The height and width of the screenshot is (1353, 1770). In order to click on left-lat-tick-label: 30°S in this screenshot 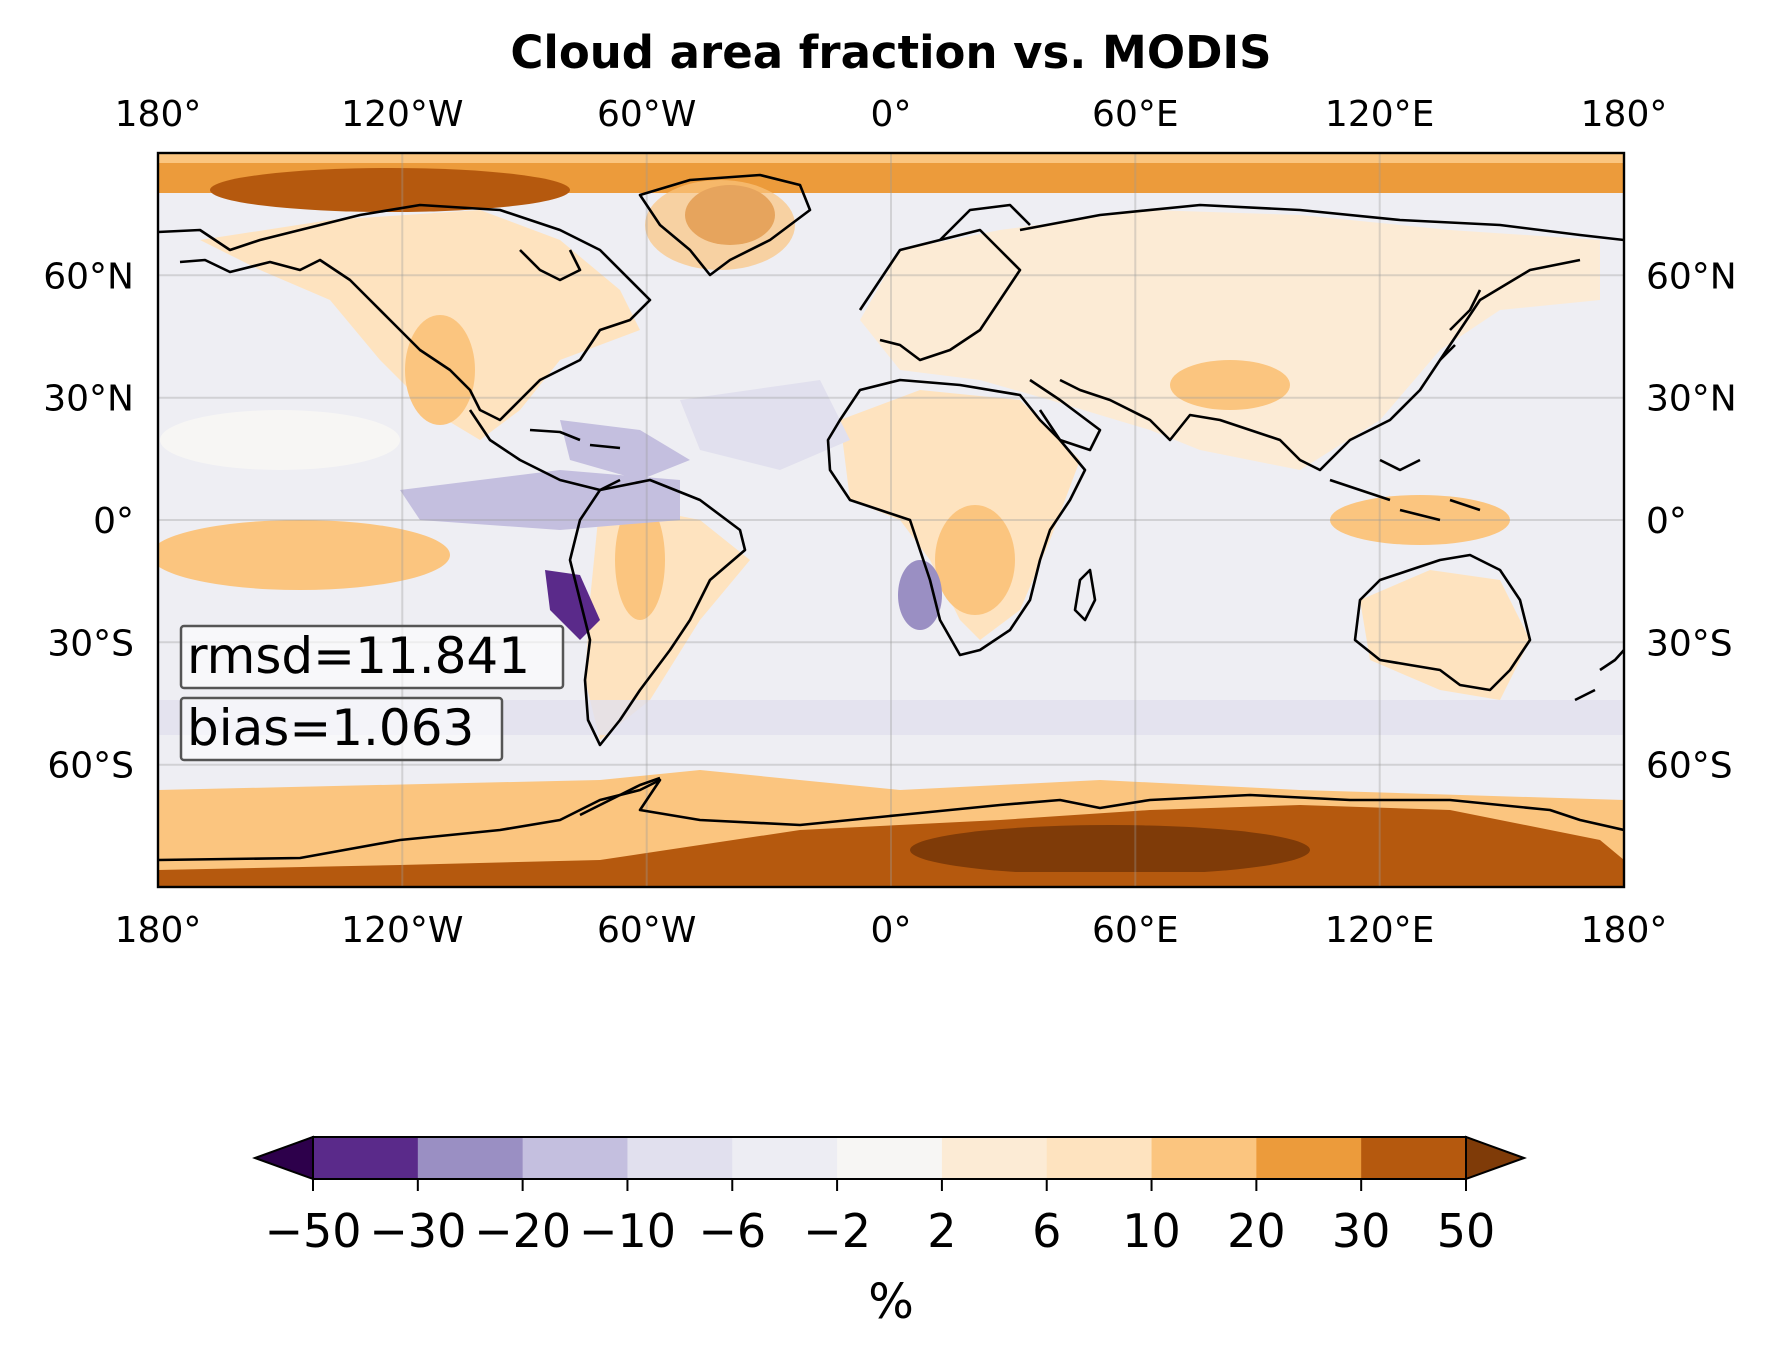, I will do `click(90, 643)`.